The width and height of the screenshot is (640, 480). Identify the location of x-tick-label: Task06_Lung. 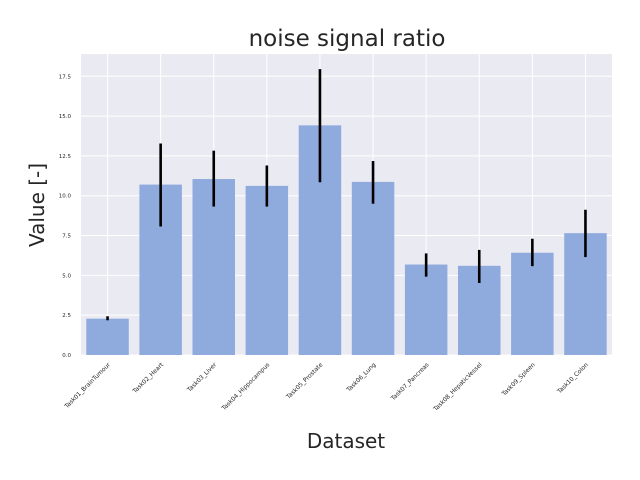
(361, 377).